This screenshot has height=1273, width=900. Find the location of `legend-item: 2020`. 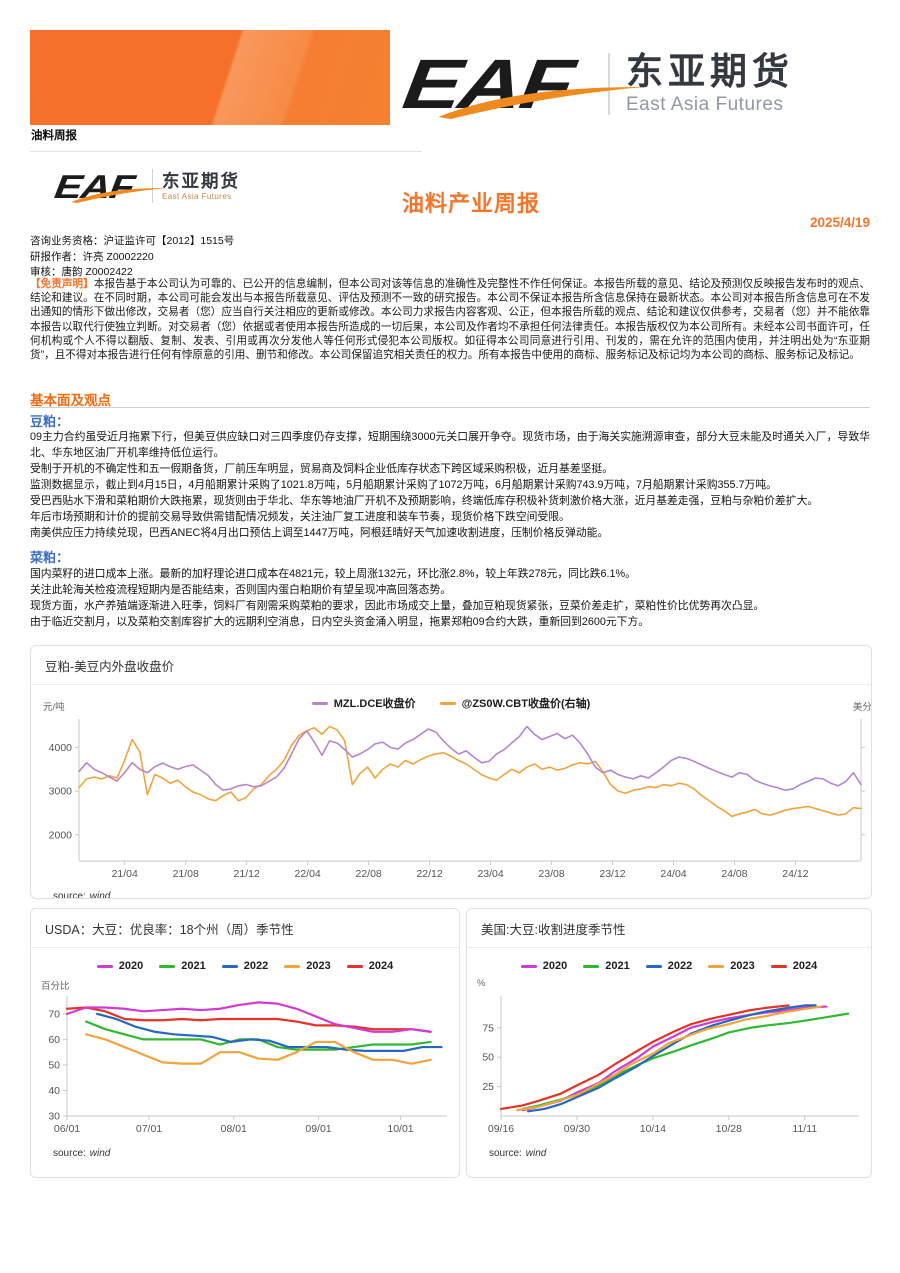

legend-item: 2020 is located at coordinates (544, 966).